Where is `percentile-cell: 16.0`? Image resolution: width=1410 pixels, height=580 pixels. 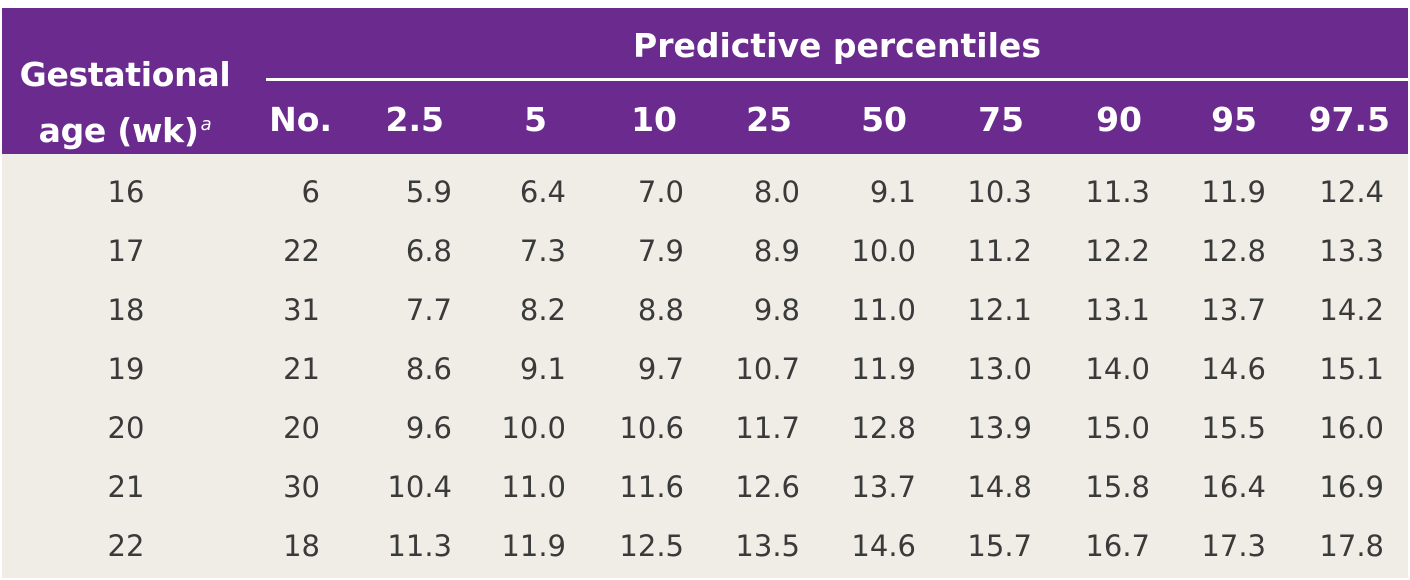
percentile-cell: 16.0 is located at coordinates (1351, 428).